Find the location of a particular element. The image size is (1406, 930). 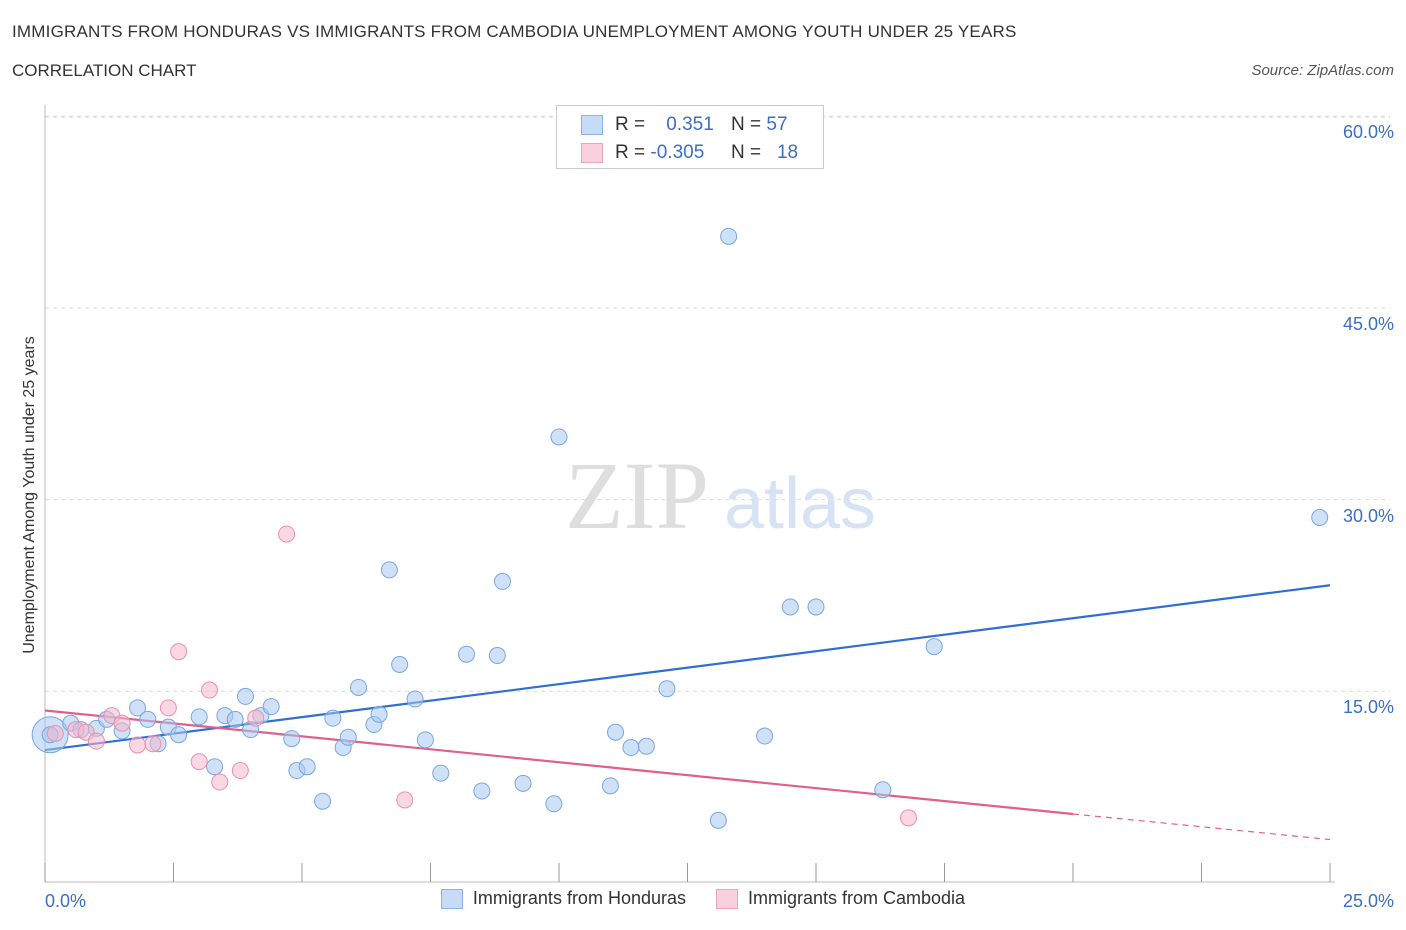

watermark: ZIP atlas is located at coordinates (720, 495).